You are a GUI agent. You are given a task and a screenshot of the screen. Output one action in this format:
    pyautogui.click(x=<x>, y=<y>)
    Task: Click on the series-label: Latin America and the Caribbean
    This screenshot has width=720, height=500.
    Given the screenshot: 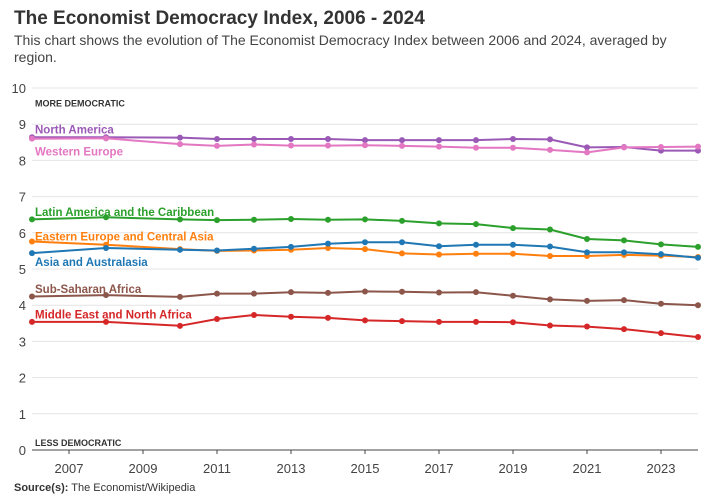 What is the action you would take?
    pyautogui.click(x=124, y=213)
    